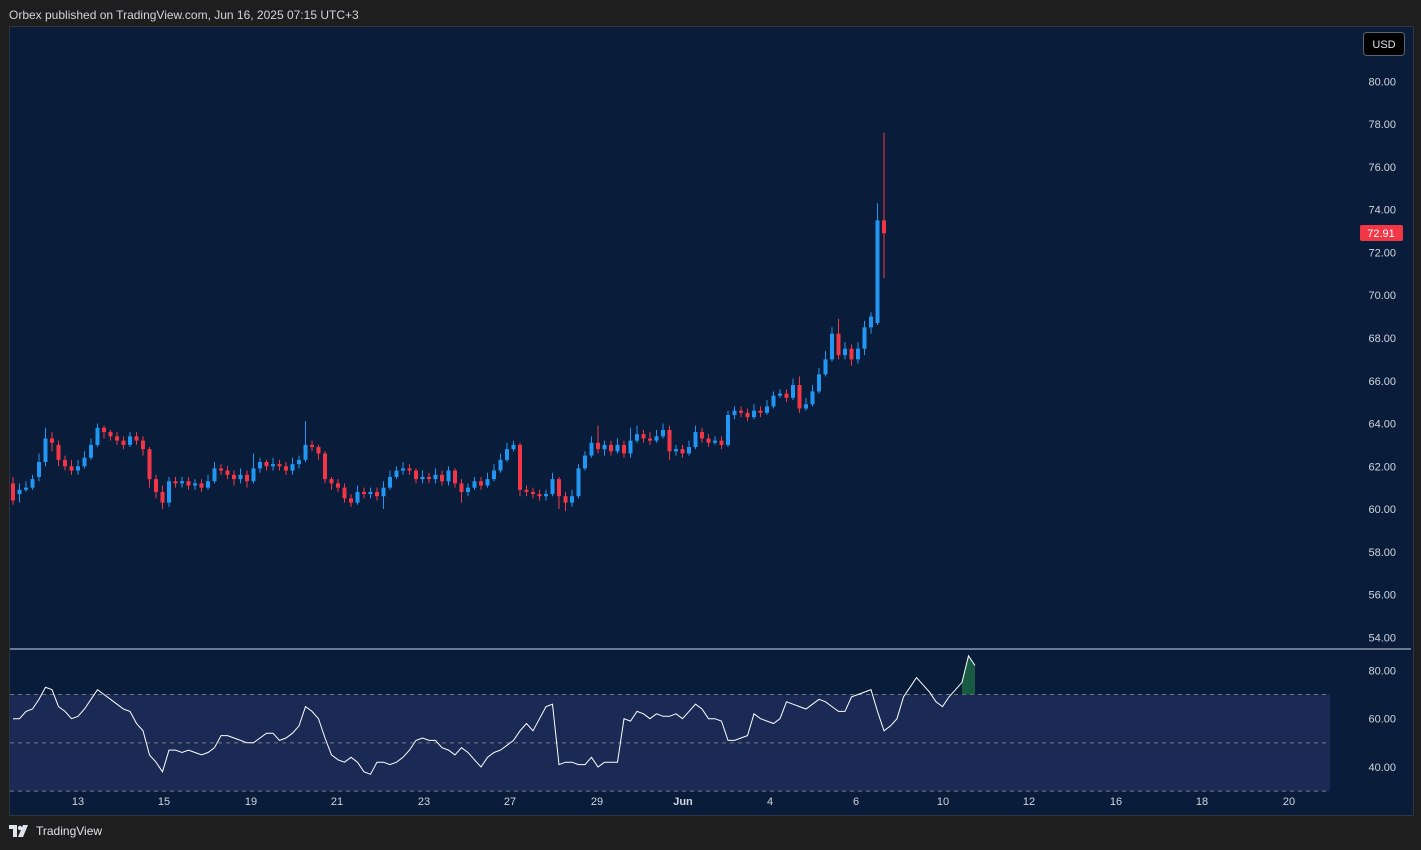 The width and height of the screenshot is (1421, 850). Describe the element at coordinates (1382, 425) in the screenshot. I see `price-tick-label: 64.00` at that location.